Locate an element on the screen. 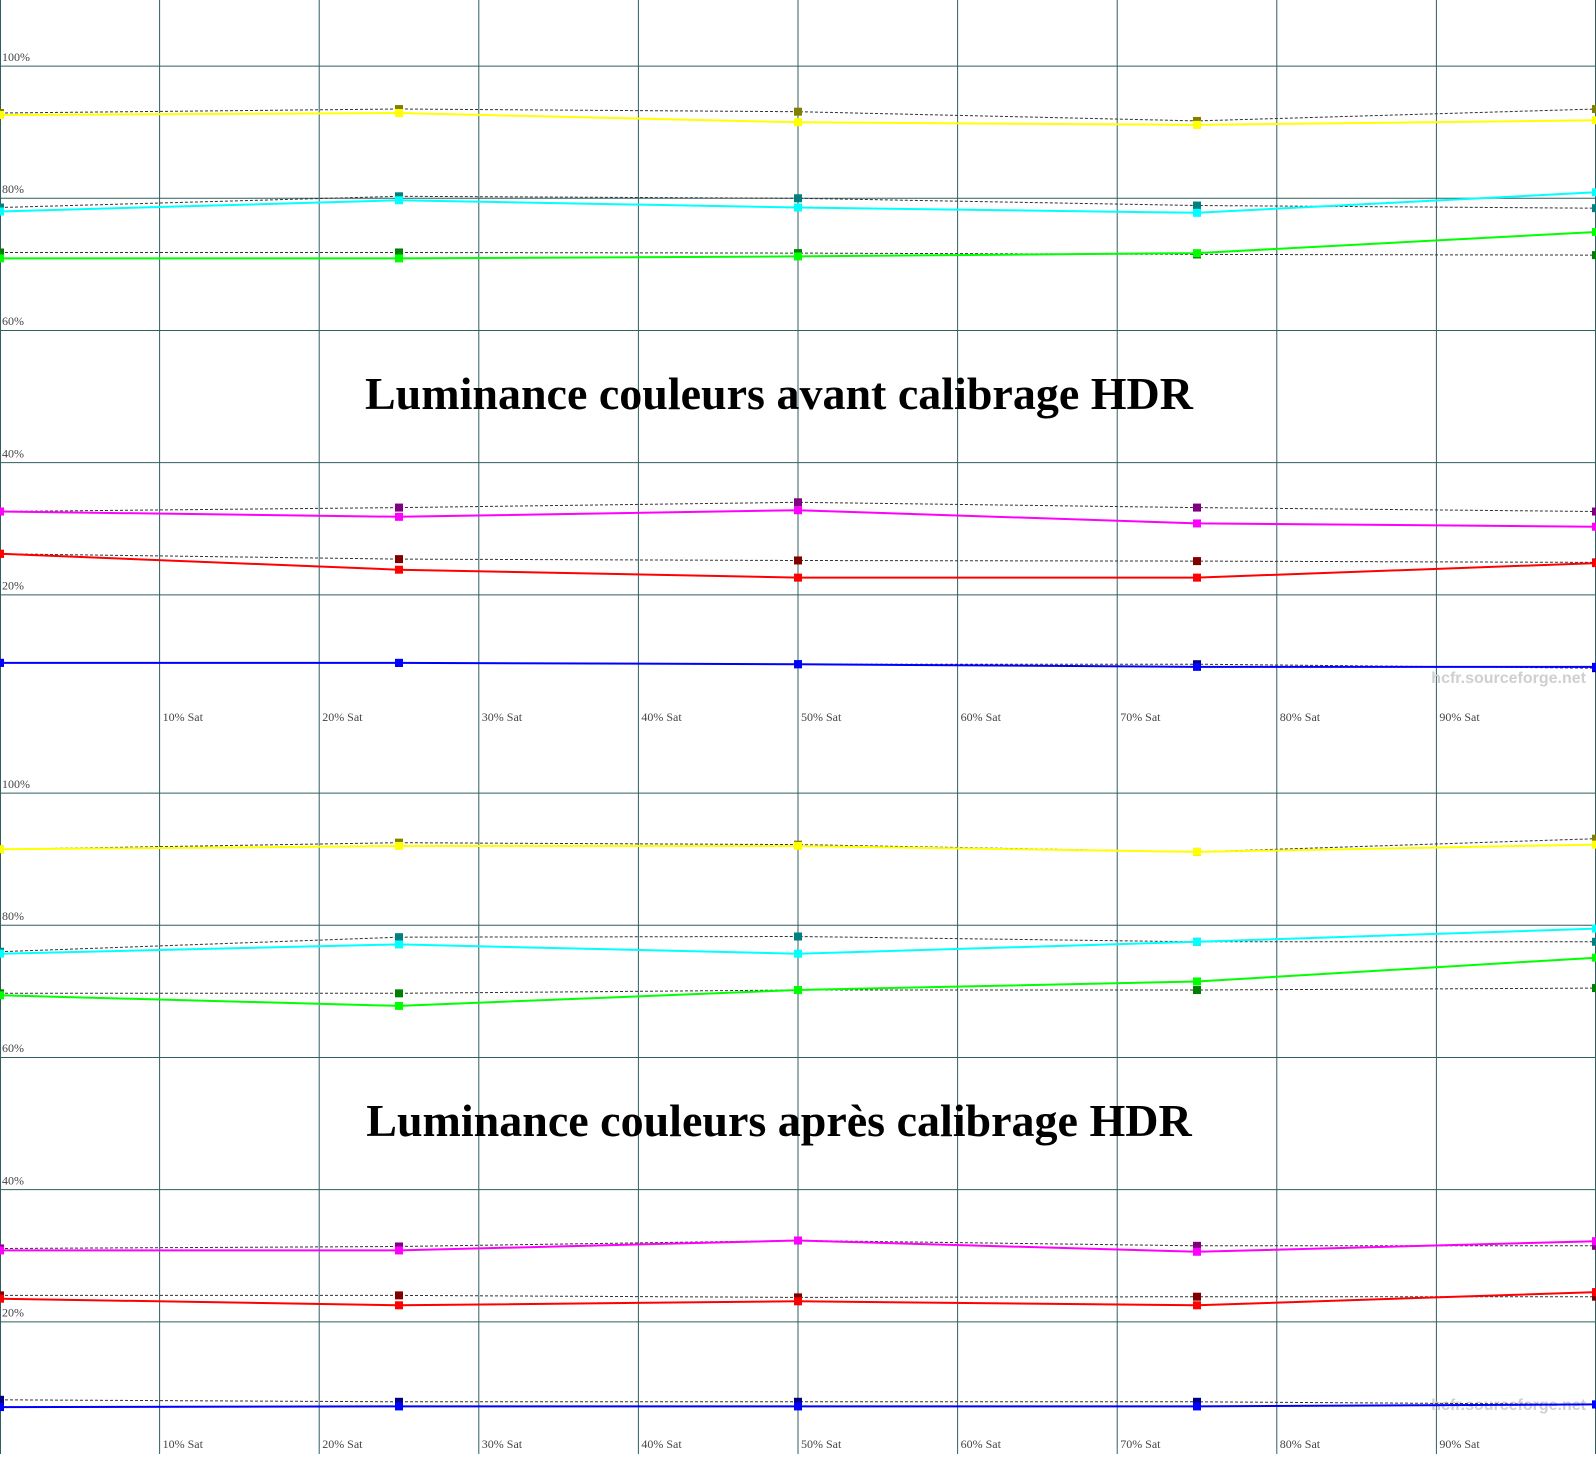 This screenshot has width=1596, height=1462. x-tick-label: 30% Sat is located at coordinates (502, 717).